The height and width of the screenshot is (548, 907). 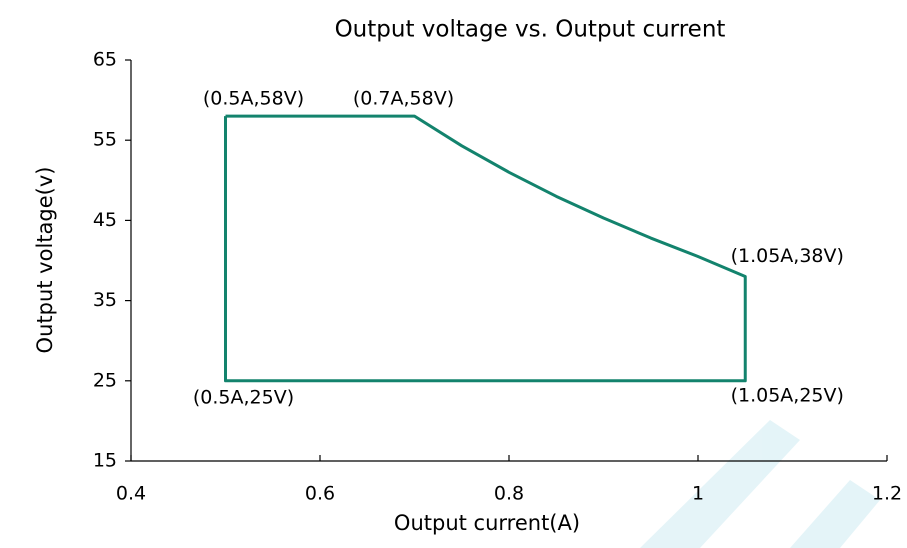 What do you see at coordinates (105, 220) in the screenshot?
I see `y-tick-label: 45` at bounding box center [105, 220].